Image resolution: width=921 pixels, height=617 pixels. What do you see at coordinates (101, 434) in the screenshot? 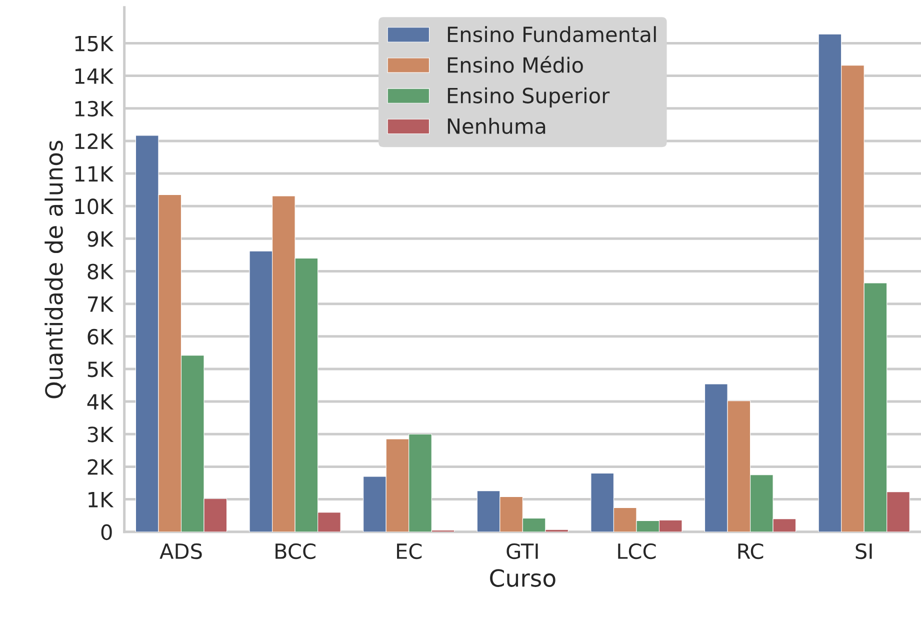
I see `y-tick-label: 3K` at bounding box center [101, 434].